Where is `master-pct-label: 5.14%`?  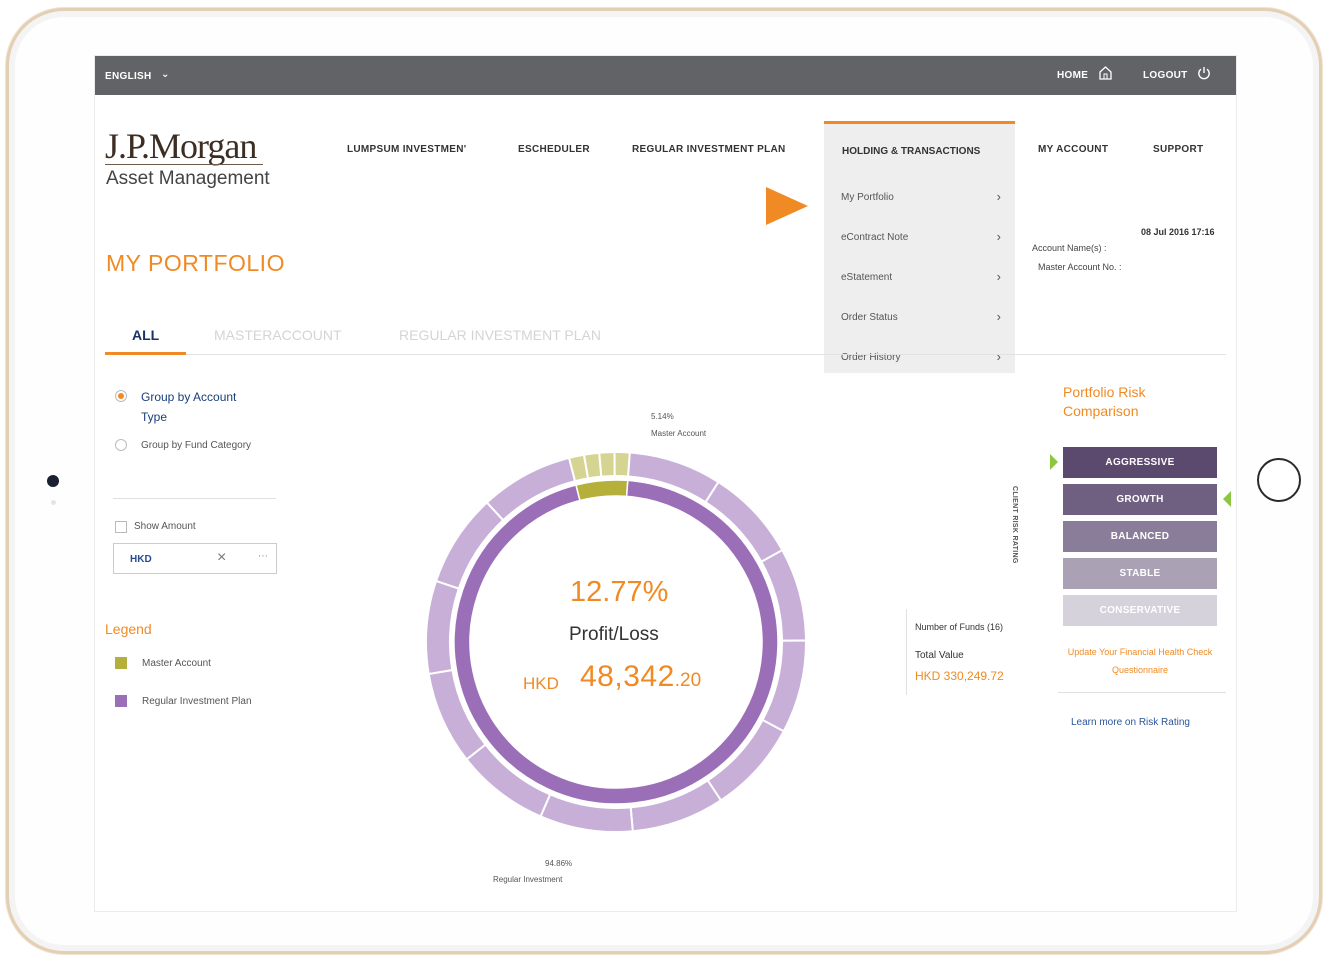 master-pct-label: 5.14% is located at coordinates (662, 416).